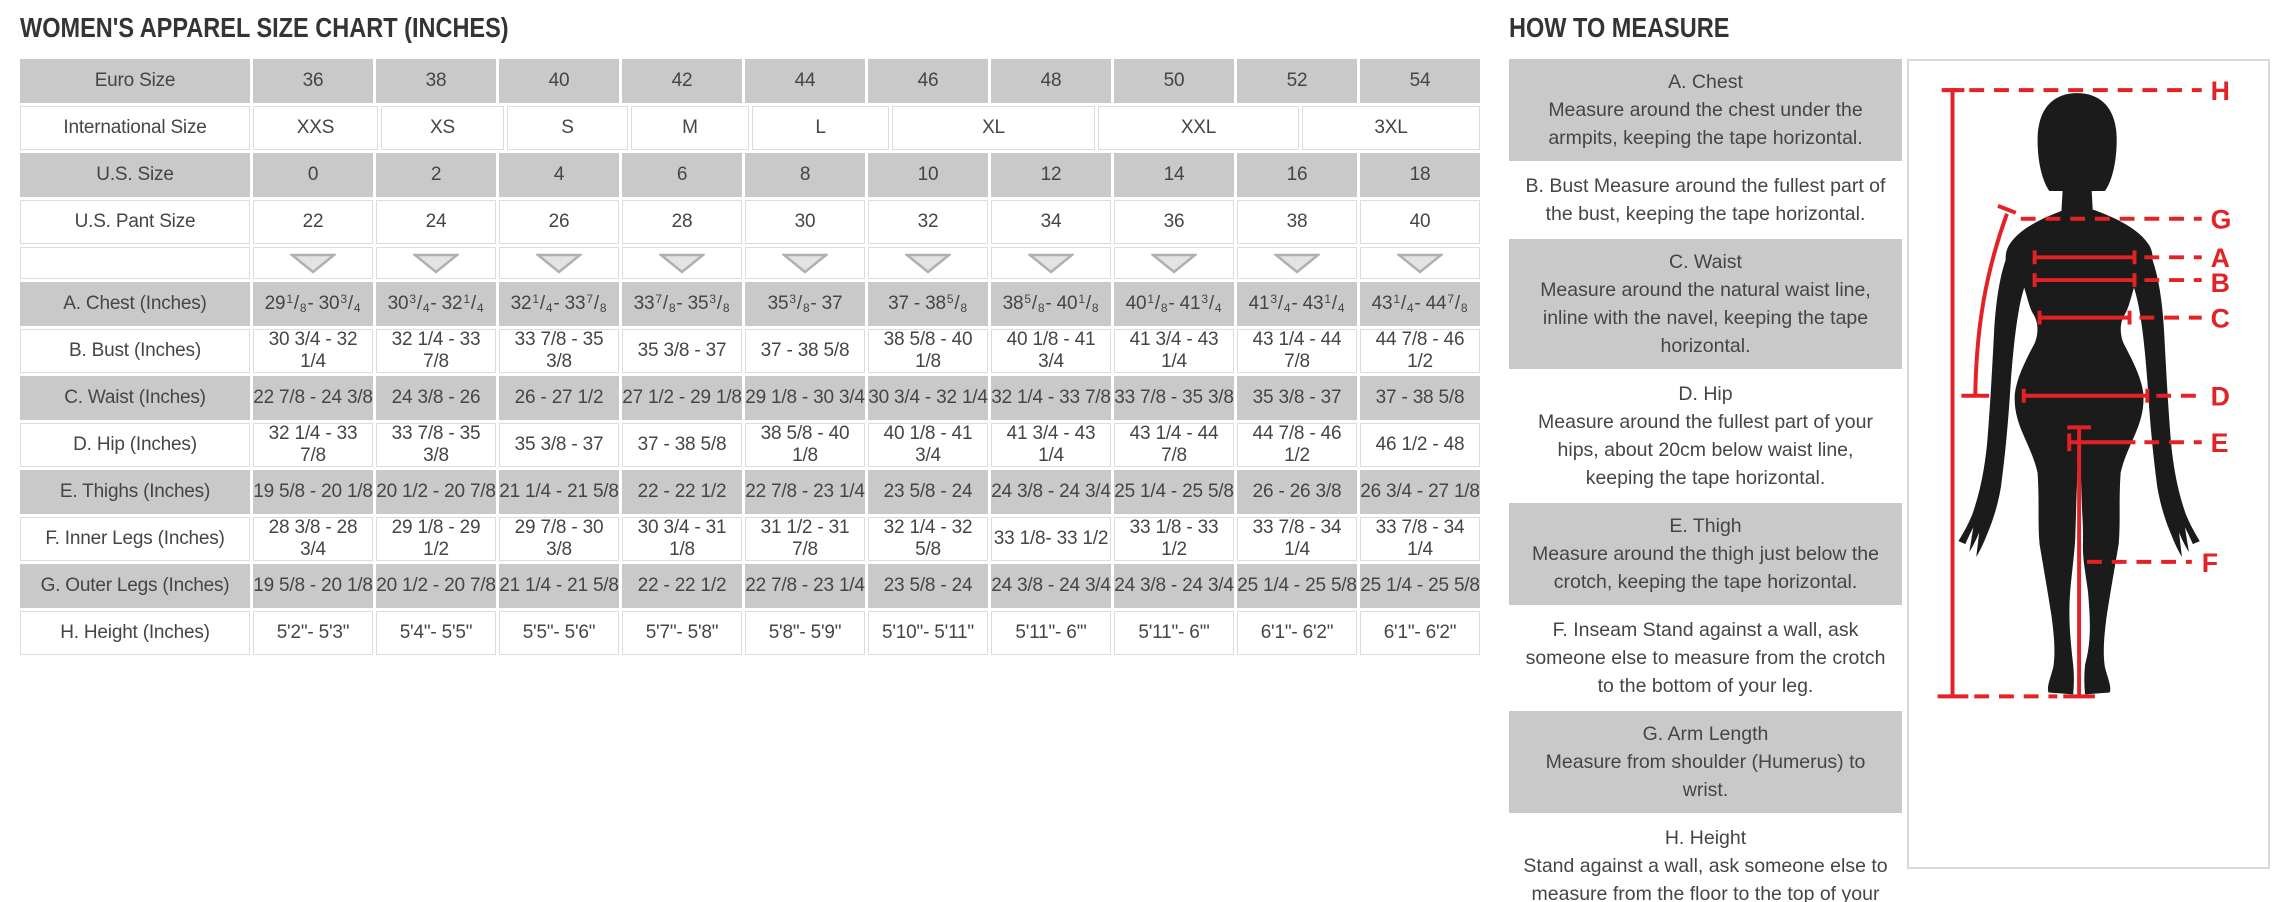  Describe the element at coordinates (1198, 128) in the screenshot. I see `international-size-row-cell: XXL` at that location.